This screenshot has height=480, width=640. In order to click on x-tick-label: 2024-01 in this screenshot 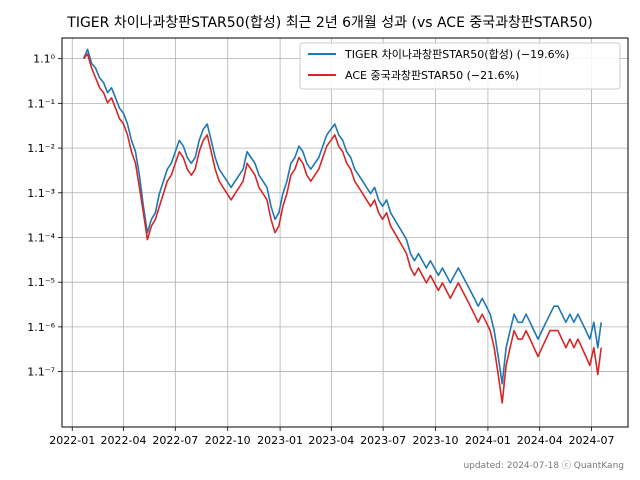, I will do `click(488, 440)`.